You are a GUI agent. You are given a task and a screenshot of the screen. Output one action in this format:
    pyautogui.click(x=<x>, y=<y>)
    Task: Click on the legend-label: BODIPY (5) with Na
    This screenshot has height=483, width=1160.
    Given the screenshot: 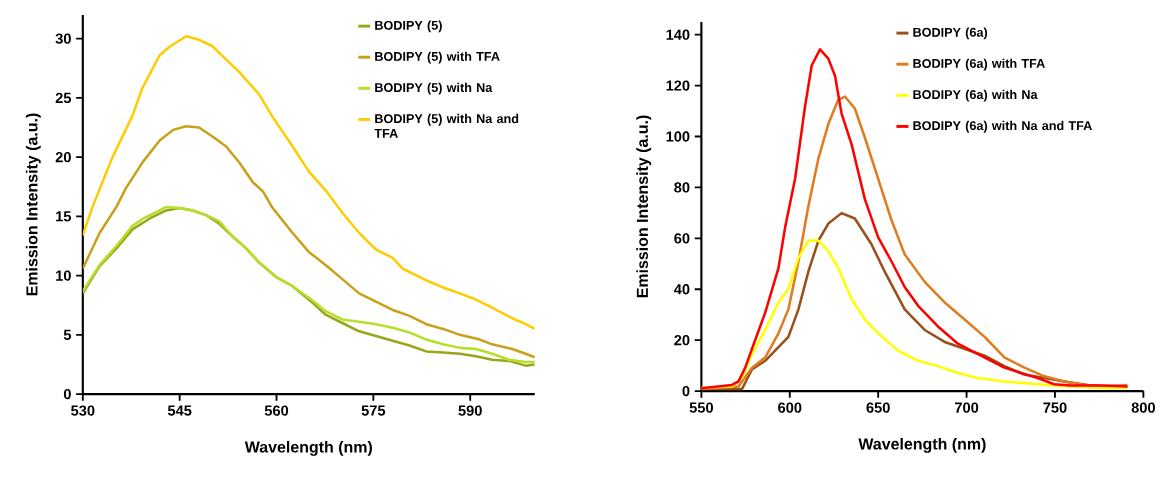 What is the action you would take?
    pyautogui.click(x=434, y=88)
    